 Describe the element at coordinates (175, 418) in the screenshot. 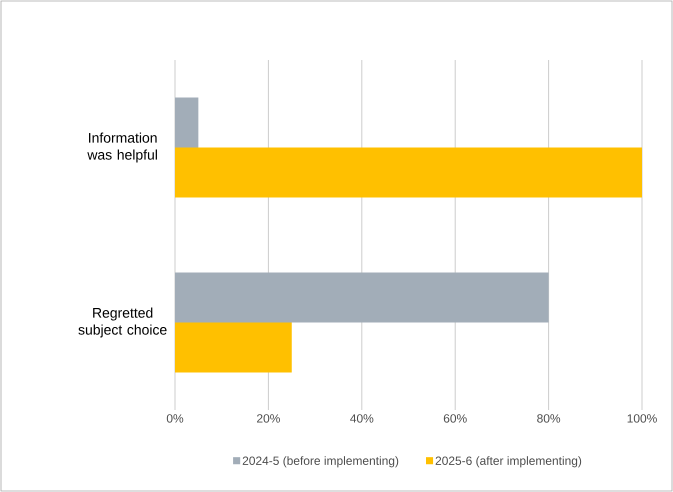

I see `x-tick-label: 0%` at that location.